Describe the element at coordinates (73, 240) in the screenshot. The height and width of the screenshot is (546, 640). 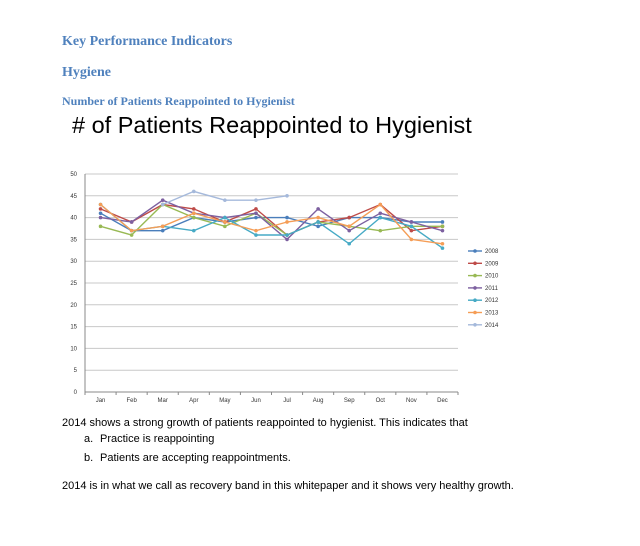
I see `y-tick-label: 35` at that location.